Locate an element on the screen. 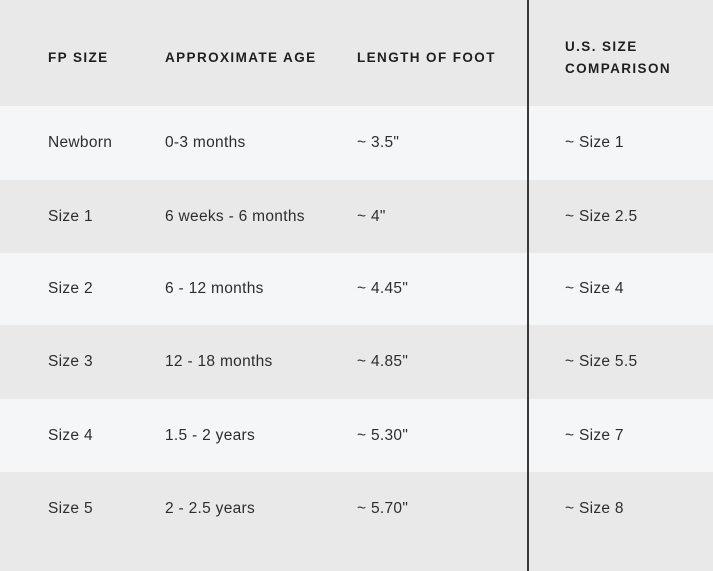 Image resolution: width=713 pixels, height=571 pixels. cell-us-size-comparison: ~ Size 1 is located at coordinates (594, 142).